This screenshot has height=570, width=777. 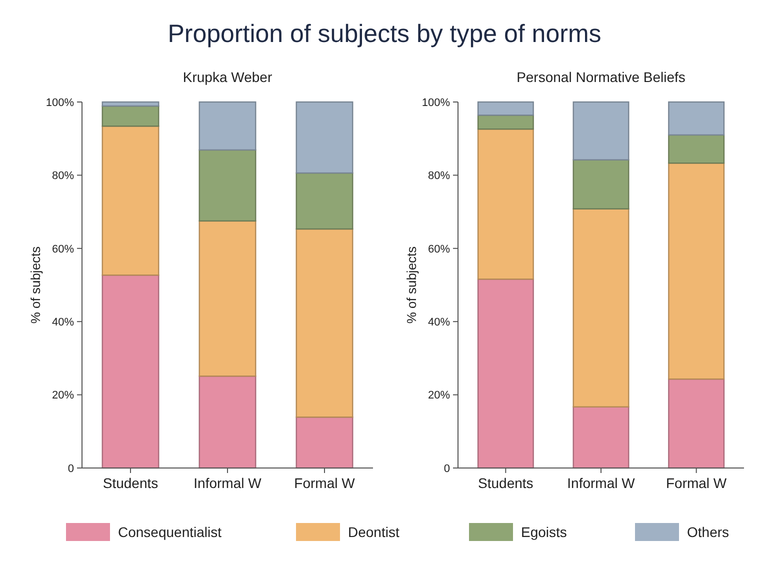 What do you see at coordinates (374, 532) in the screenshot?
I see `legend-label: Deontist` at bounding box center [374, 532].